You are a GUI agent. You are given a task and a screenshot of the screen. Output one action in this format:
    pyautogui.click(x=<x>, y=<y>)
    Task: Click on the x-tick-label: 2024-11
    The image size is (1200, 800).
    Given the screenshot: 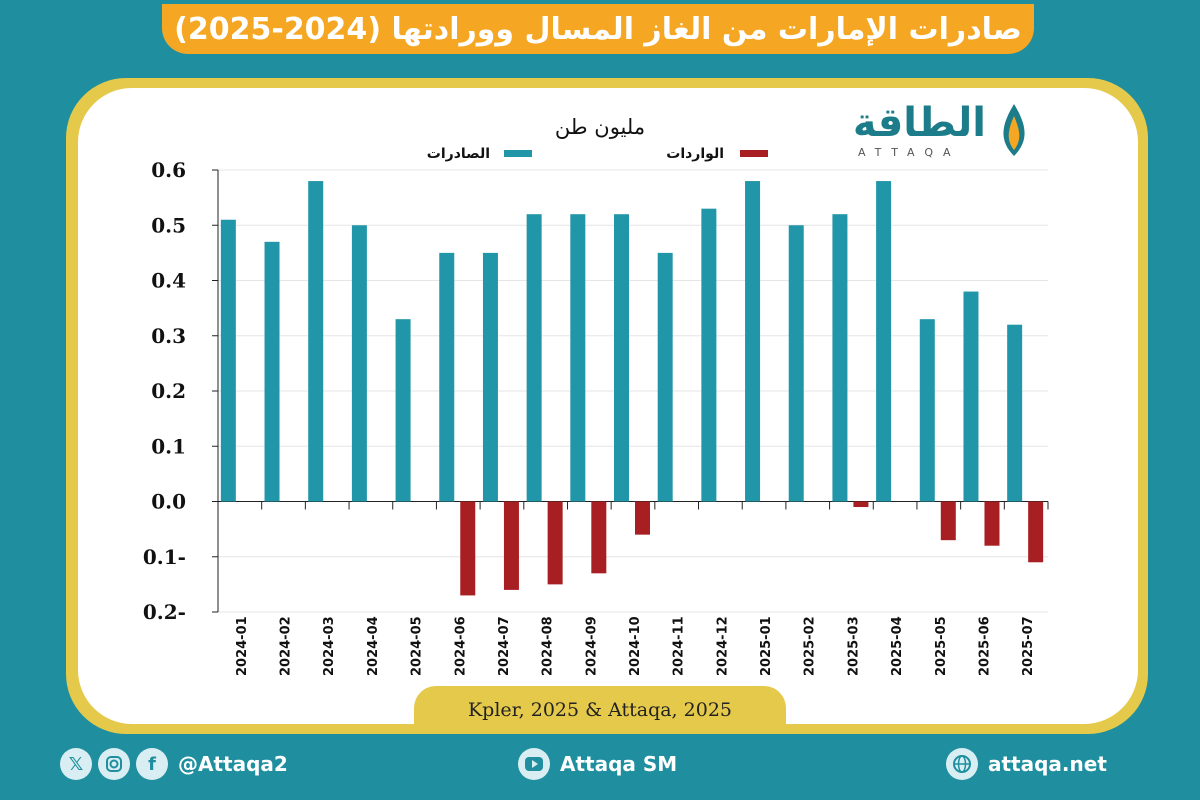 What is the action you would take?
    pyautogui.click(x=679, y=646)
    